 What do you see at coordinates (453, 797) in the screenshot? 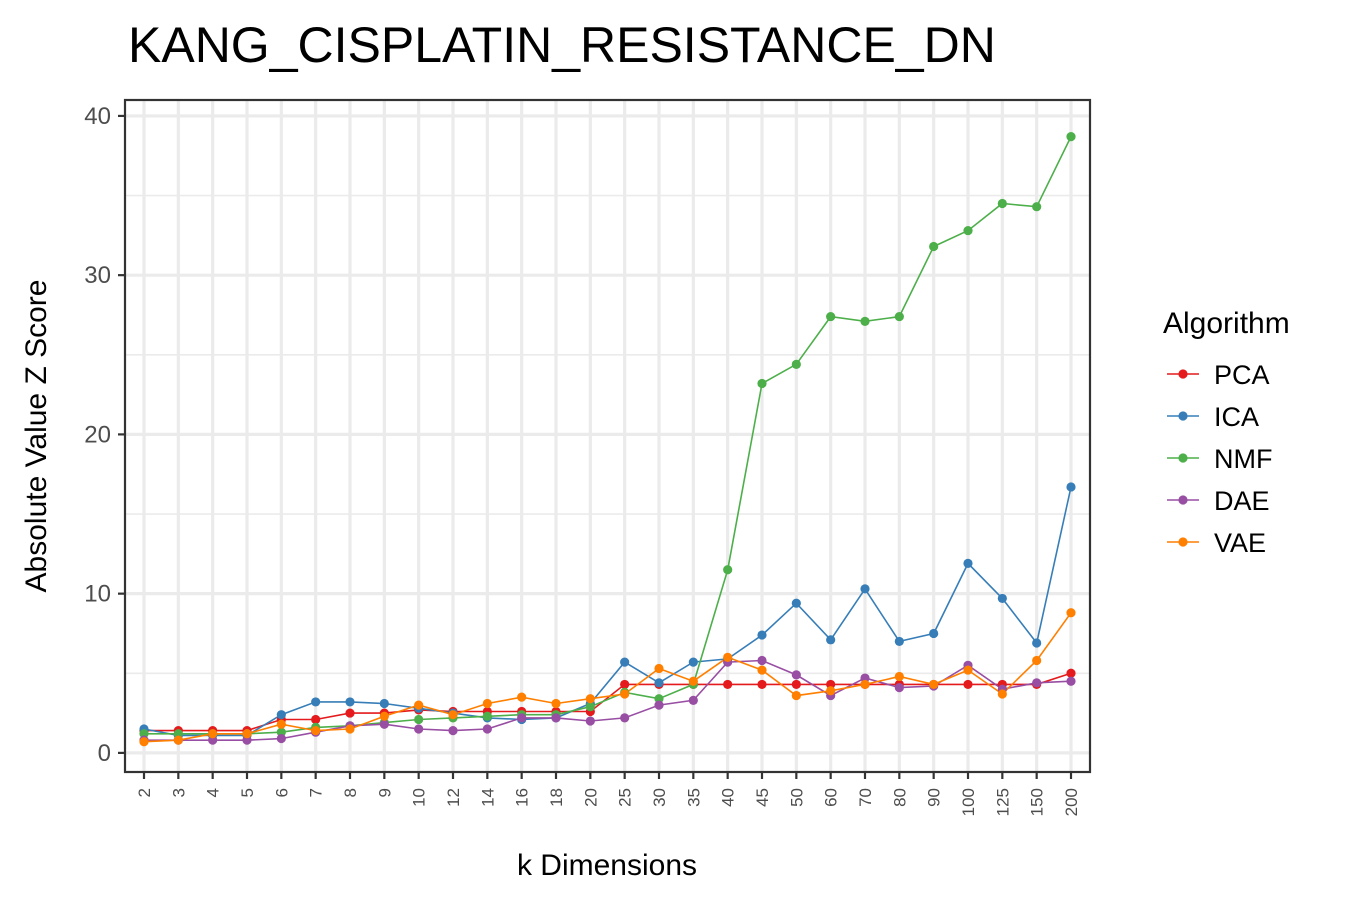
I see `x-tick-label: 12` at bounding box center [453, 797].